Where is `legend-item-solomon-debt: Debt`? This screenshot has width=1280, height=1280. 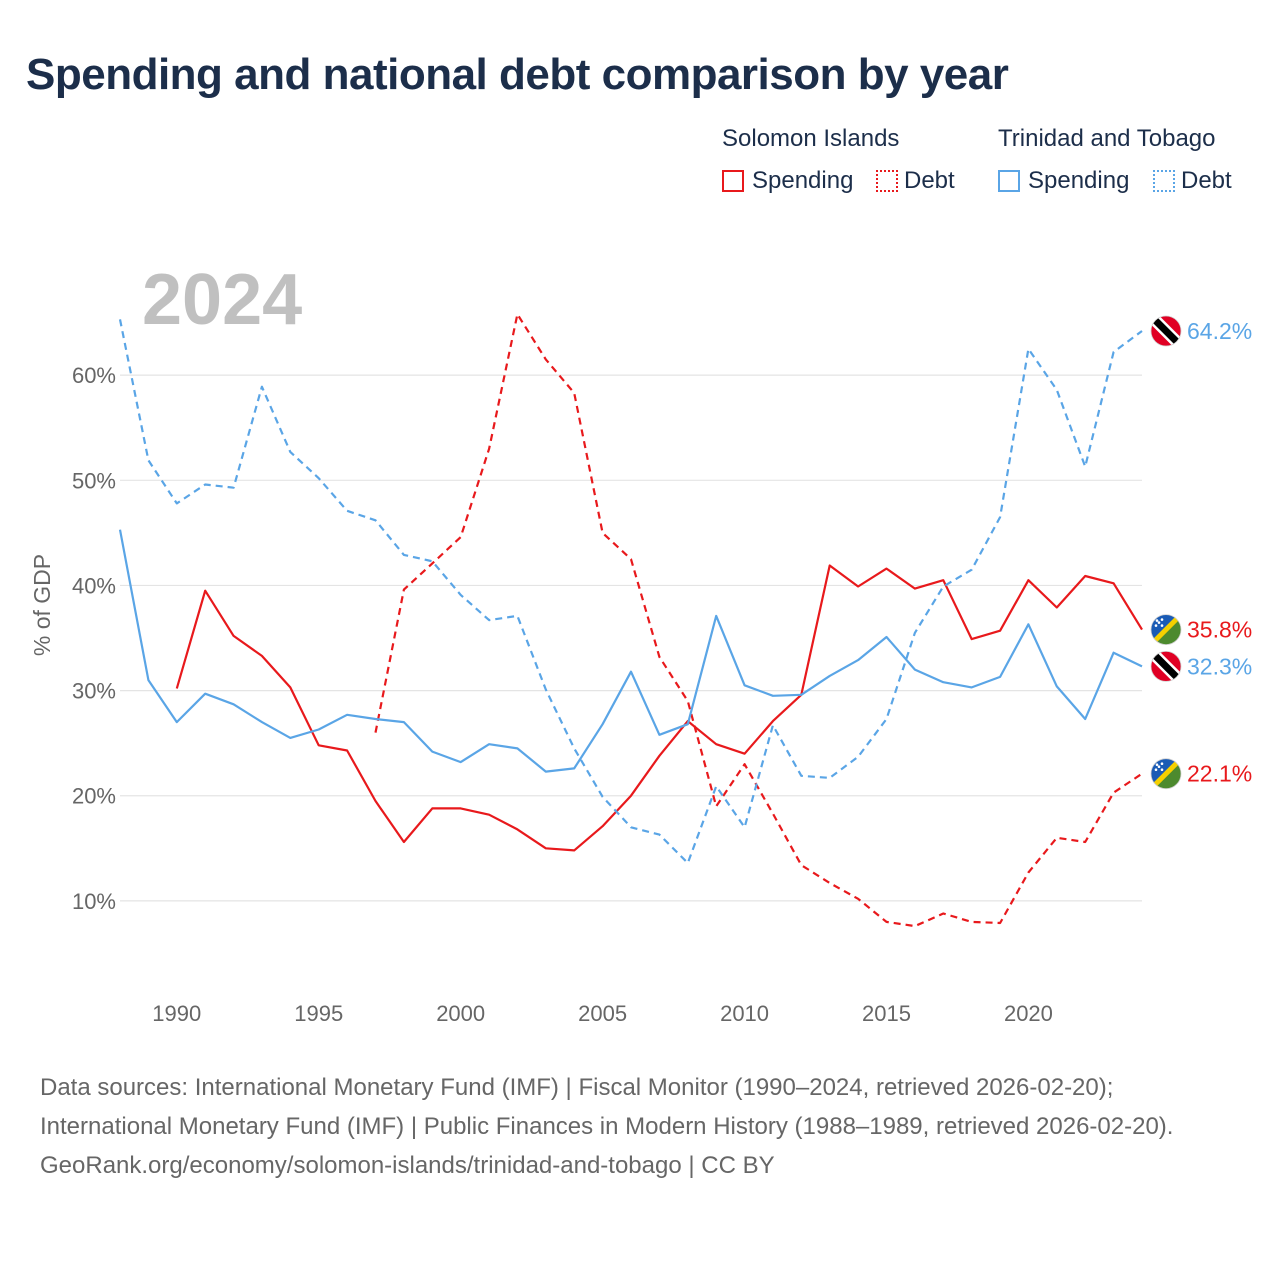
legend-item-solomon-debt: Debt is located at coordinates (915, 181).